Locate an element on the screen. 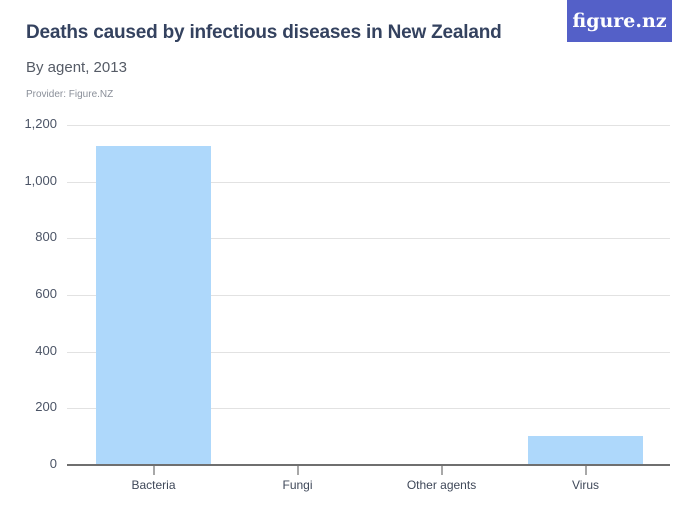 Image resolution: width=700 pixels, height=525 pixels. y-tick-label: 800 is located at coordinates (46, 236).